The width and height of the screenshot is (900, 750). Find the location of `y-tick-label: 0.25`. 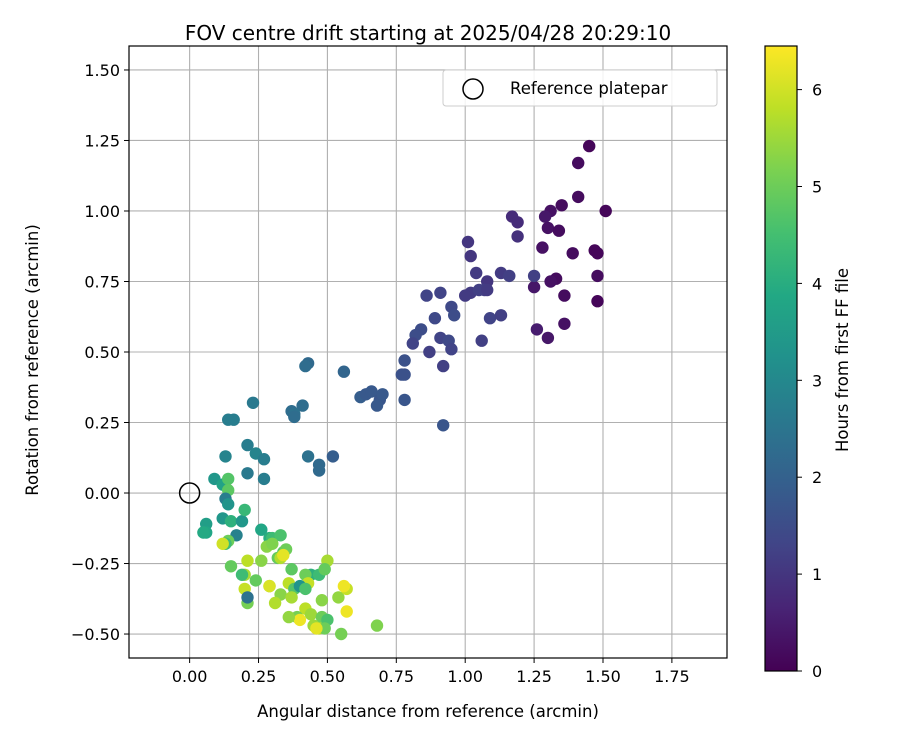

y-tick-label: 0.25 is located at coordinates (102, 423).